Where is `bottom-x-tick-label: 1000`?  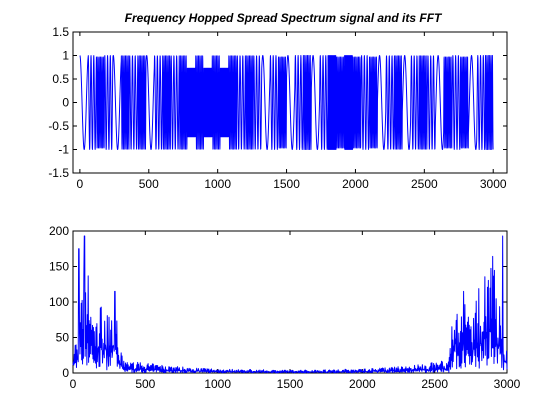 bottom-x-tick-label: 1000 is located at coordinates (217, 384).